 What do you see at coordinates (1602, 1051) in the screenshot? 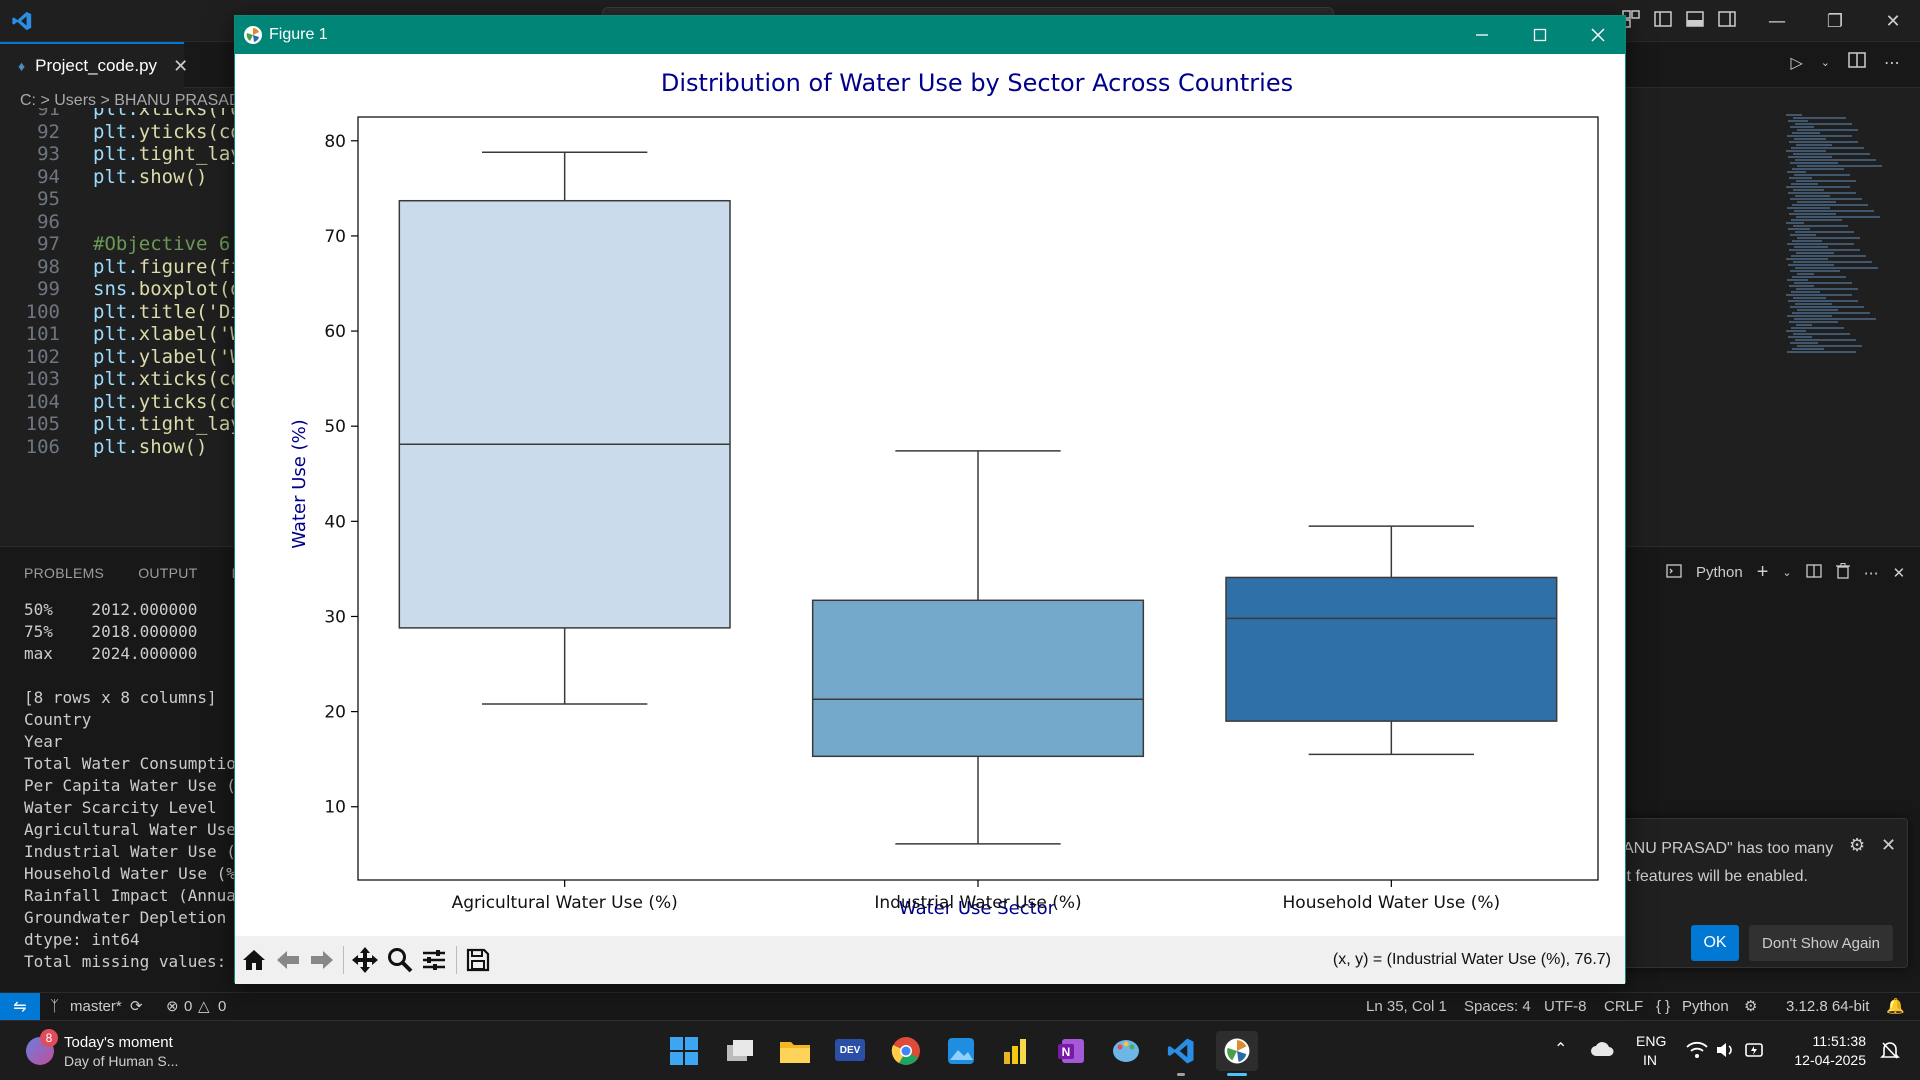
I see `onedrive-cloud-icon` at bounding box center [1602, 1051].